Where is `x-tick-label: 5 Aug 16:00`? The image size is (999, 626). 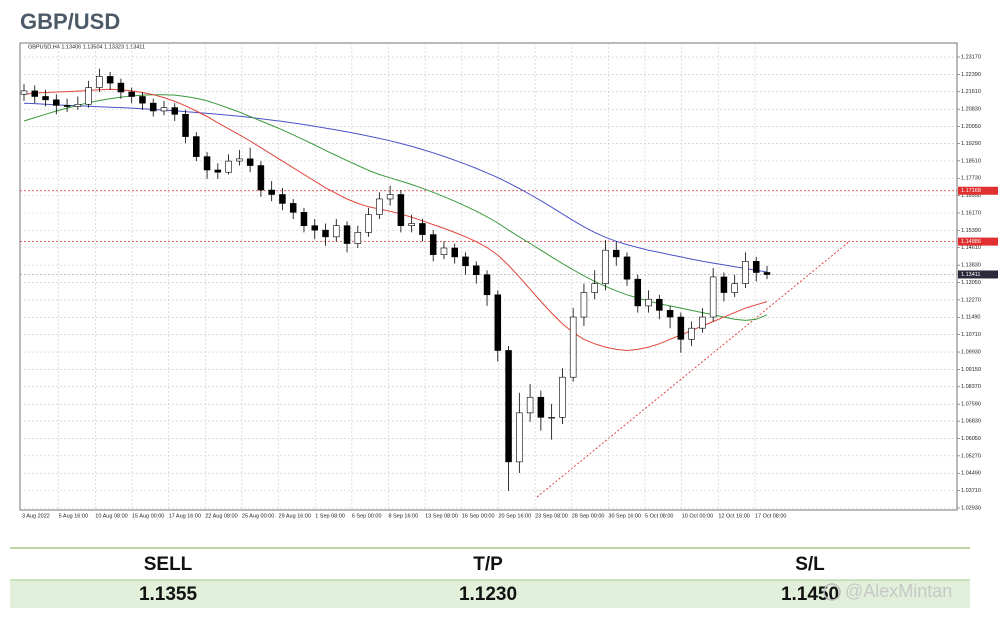 x-tick-label: 5 Aug 16:00 is located at coordinates (73, 516).